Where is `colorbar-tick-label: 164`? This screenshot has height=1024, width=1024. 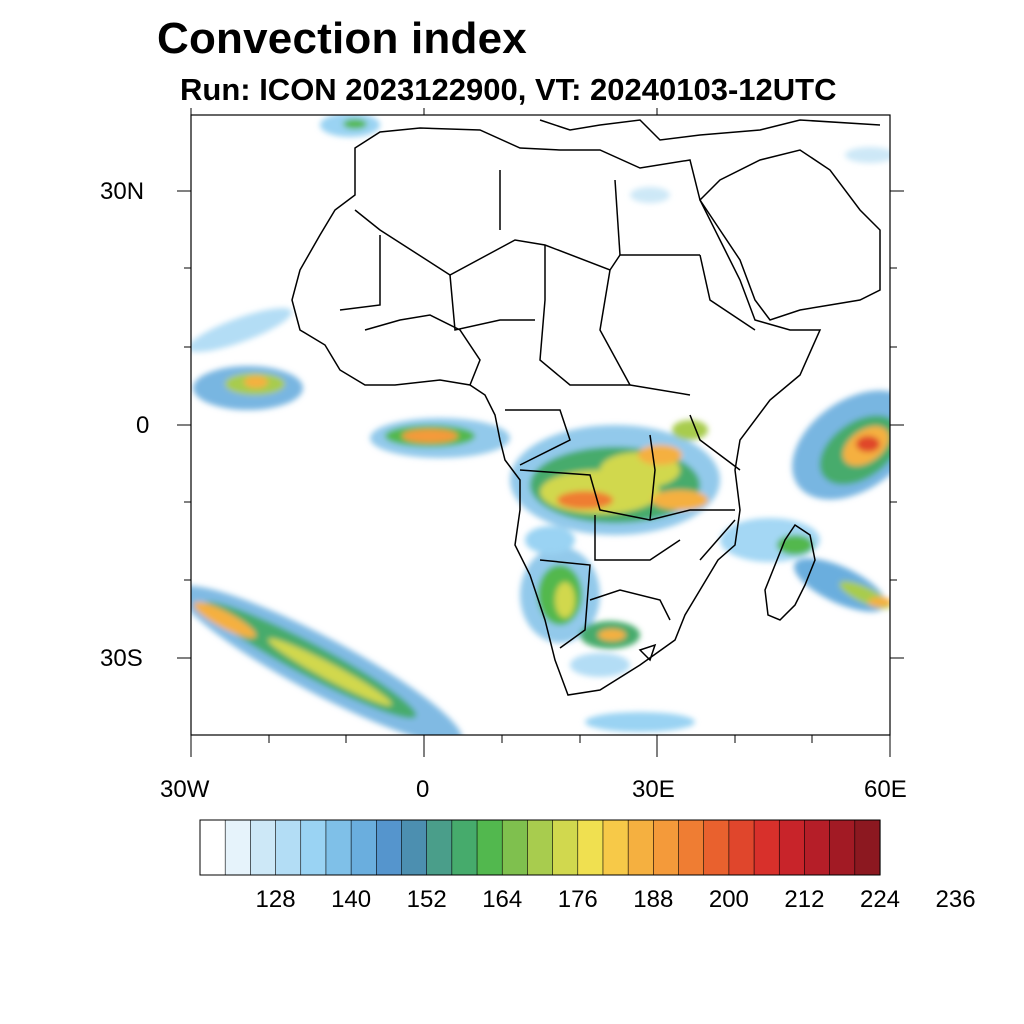
colorbar-tick-label: 164 is located at coordinates (502, 899).